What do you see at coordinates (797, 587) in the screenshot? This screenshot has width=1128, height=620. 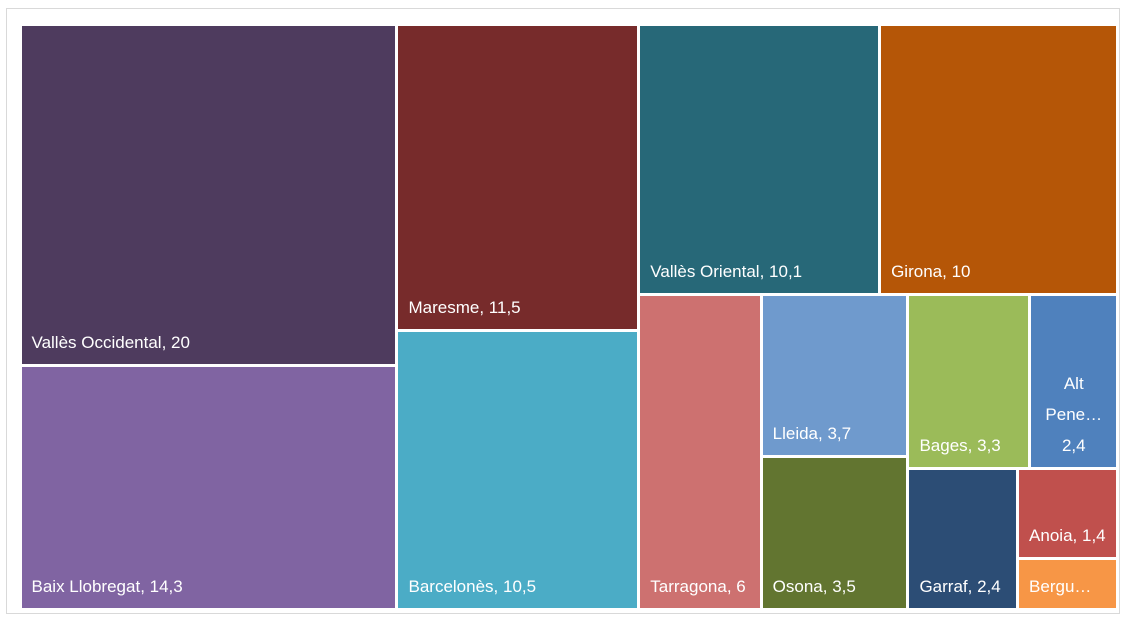 I see `category-name: Osona` at bounding box center [797, 587].